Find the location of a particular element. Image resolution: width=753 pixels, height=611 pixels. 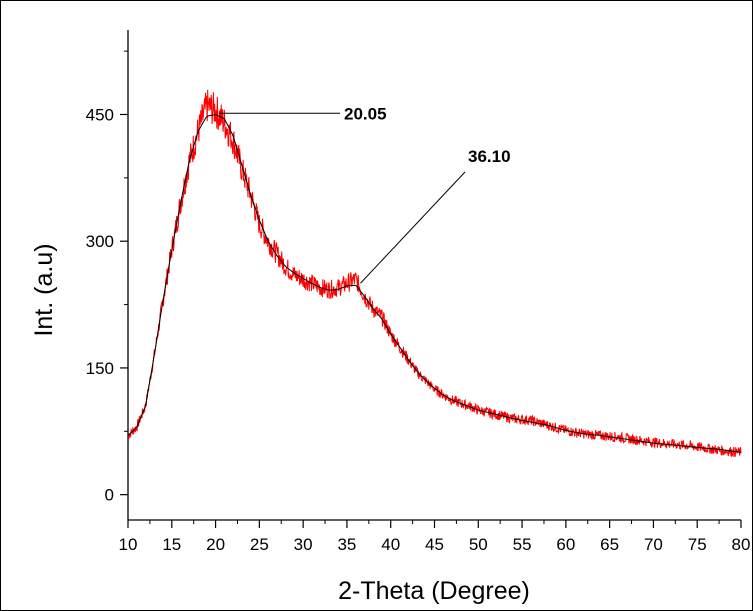

x-tick-label: 15 is located at coordinates (171, 544).